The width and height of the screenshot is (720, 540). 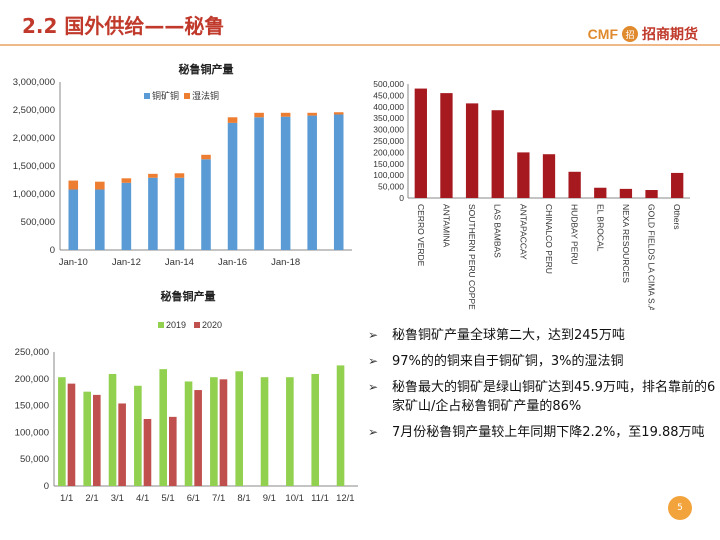 I want to click on y-tick-label: 350,000, so click(x=388, y=118).